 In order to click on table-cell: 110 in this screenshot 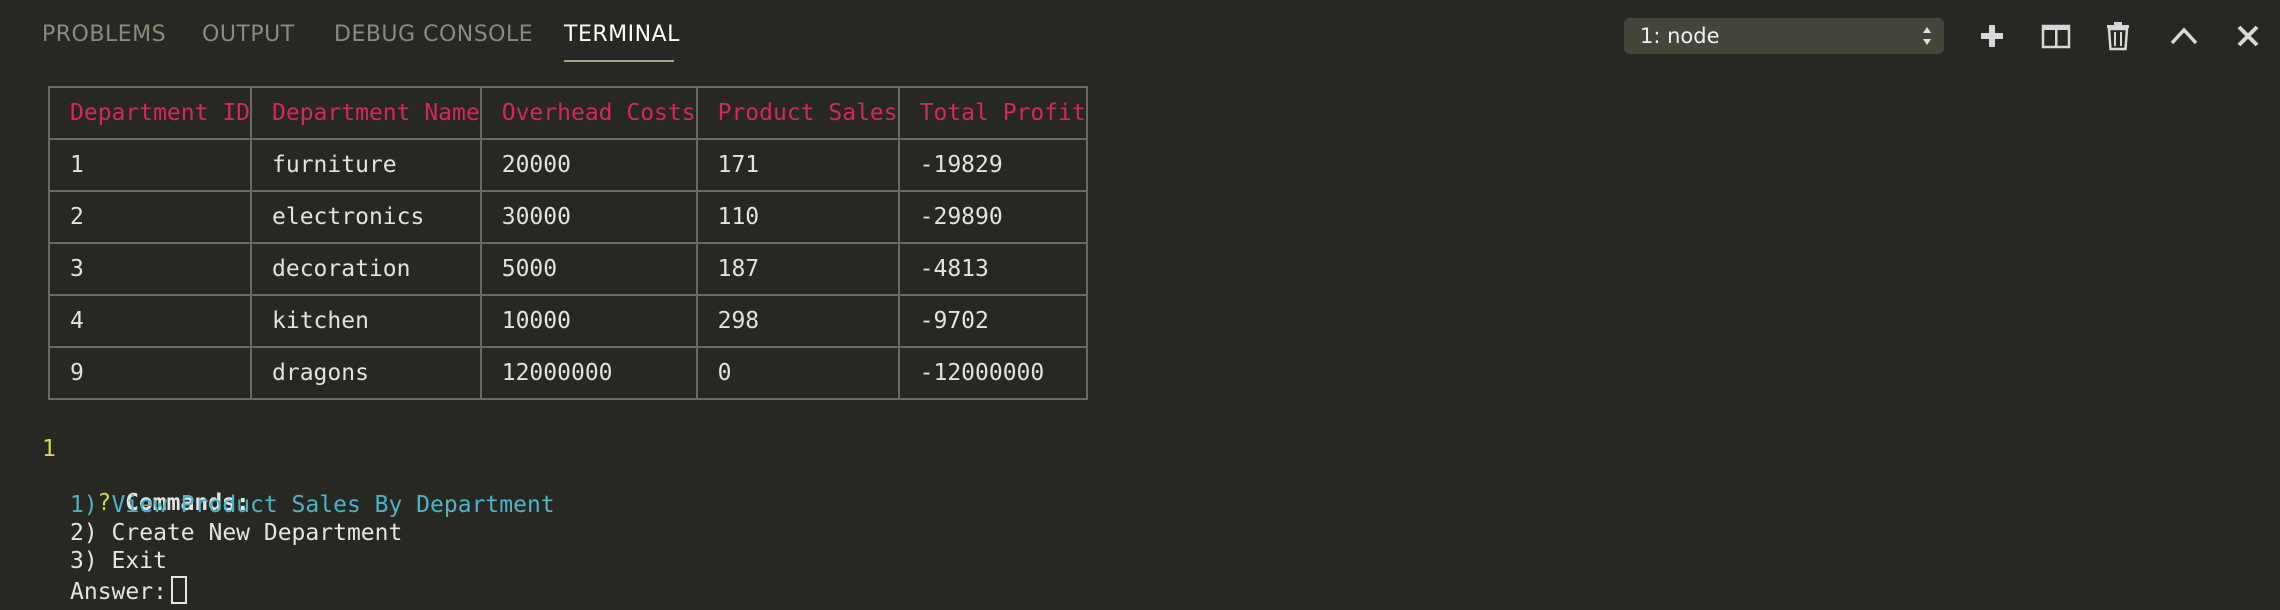, I will do `click(797, 217)`.